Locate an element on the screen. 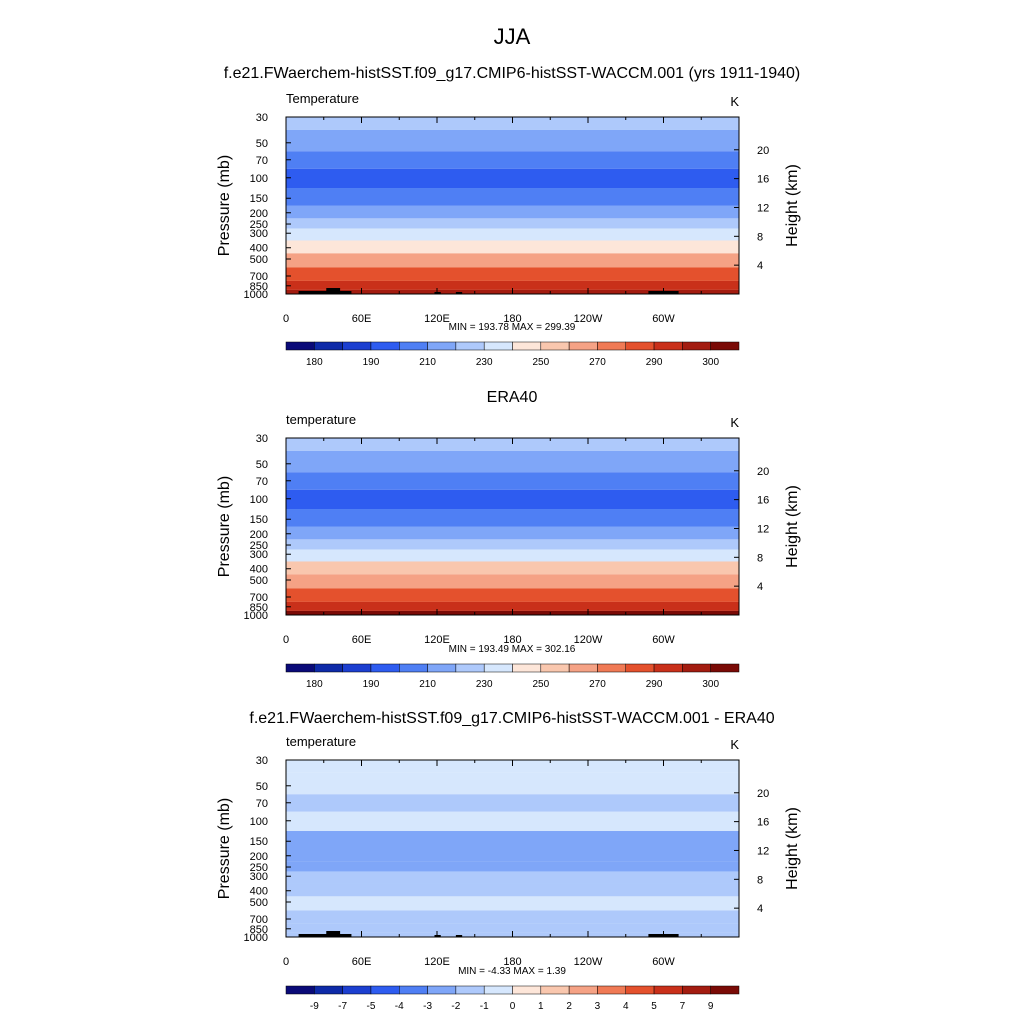 The image size is (1024, 1024). y-tick-label: 250 is located at coordinates (259, 868).